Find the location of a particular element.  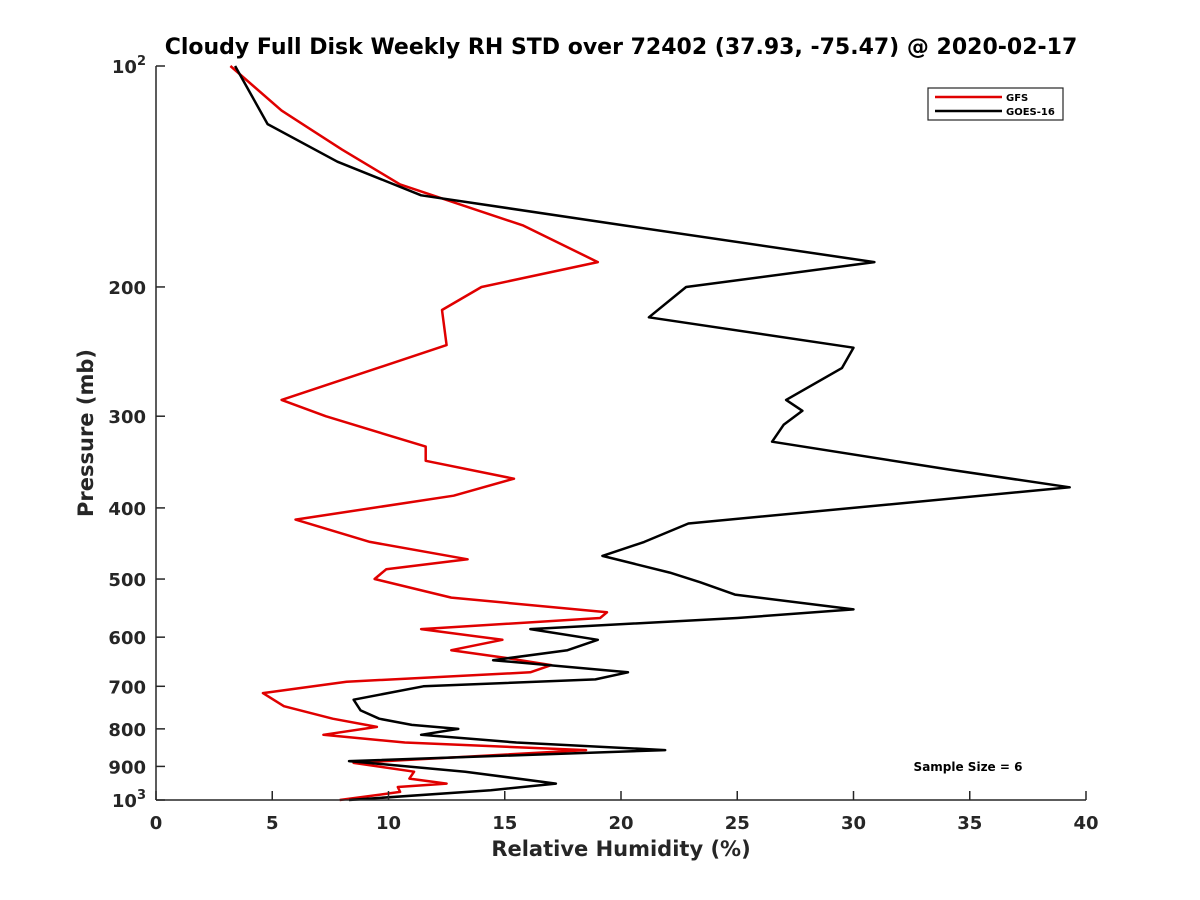

y-tick-label-exponent: 3 is located at coordinates (141, 795).